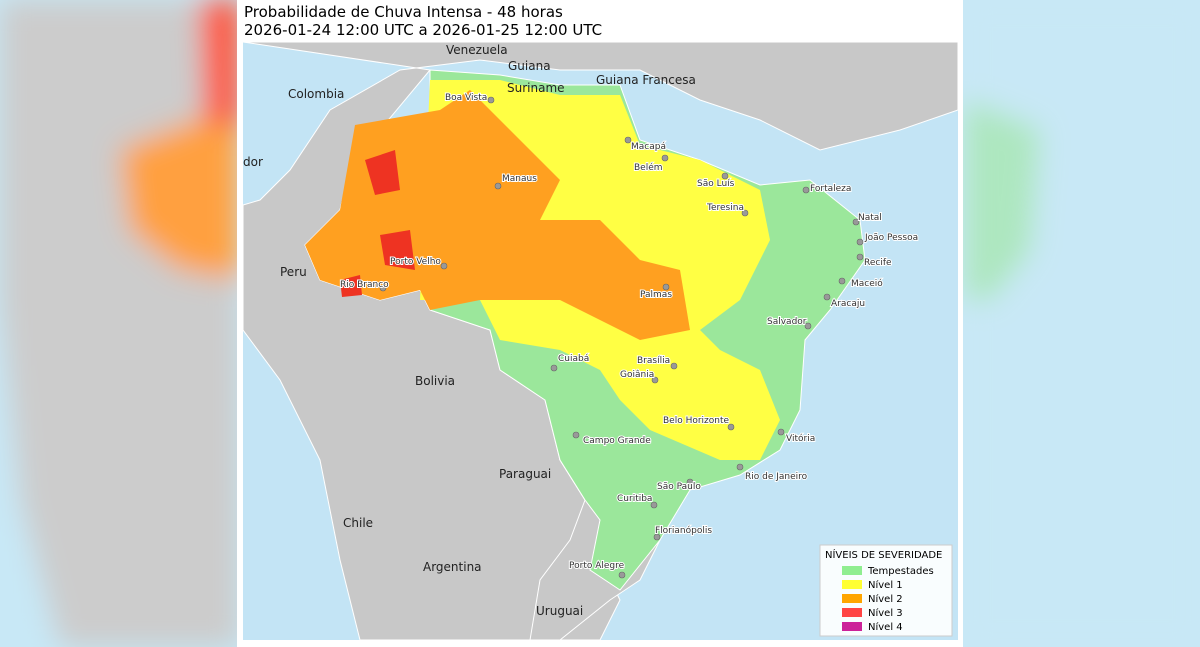 The height and width of the screenshot is (647, 1200). What do you see at coordinates (787, 322) in the screenshot?
I see `city-label: Salvador` at bounding box center [787, 322].